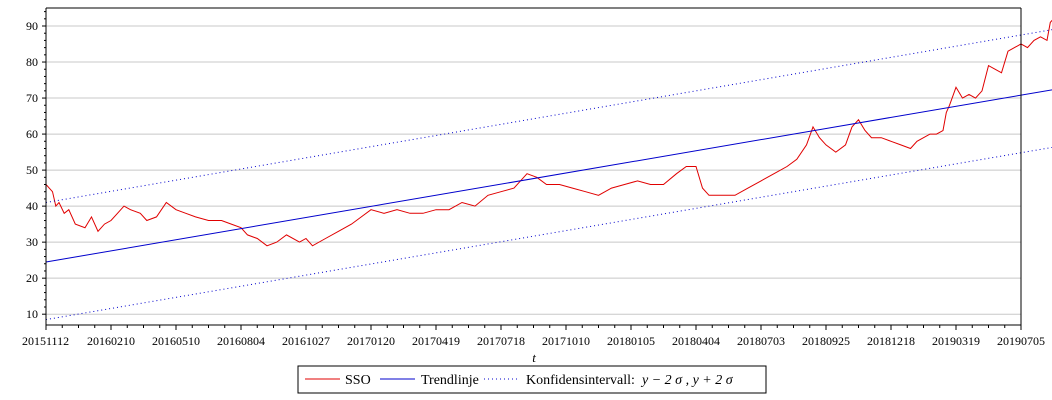 Image resolution: width=1052 pixels, height=400 pixels. What do you see at coordinates (956, 341) in the screenshot?
I see `x-tick-label-20190319: 20190319` at bounding box center [956, 341].